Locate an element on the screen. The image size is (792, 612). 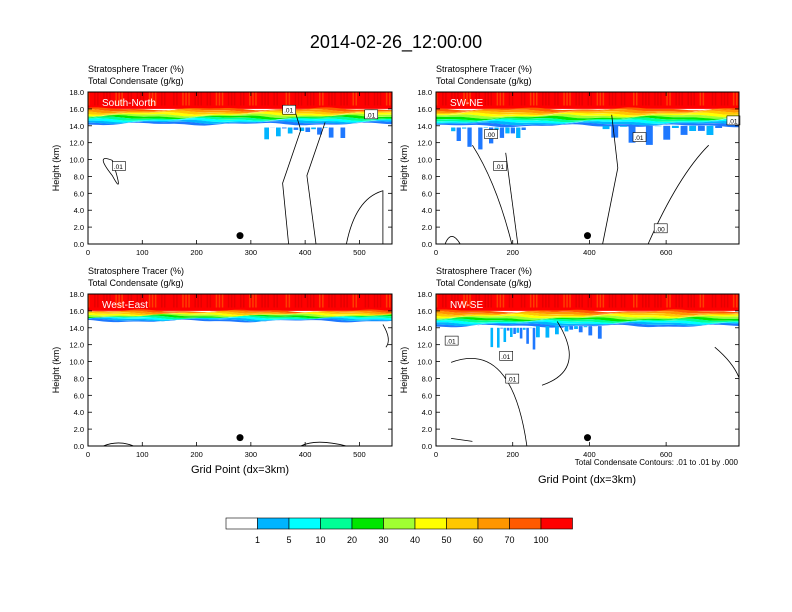
y-tick-label: 10.0 is located at coordinates (424, 362).